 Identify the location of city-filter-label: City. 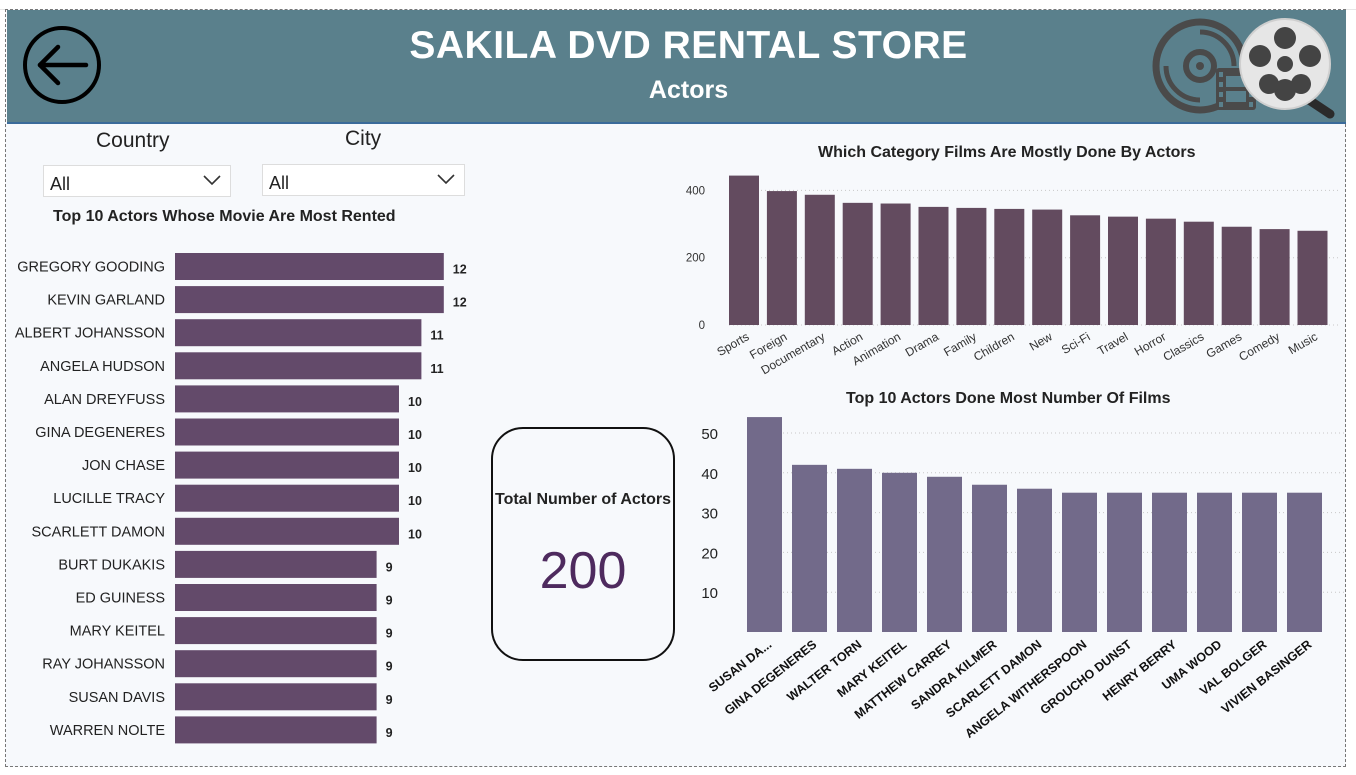
(363, 138).